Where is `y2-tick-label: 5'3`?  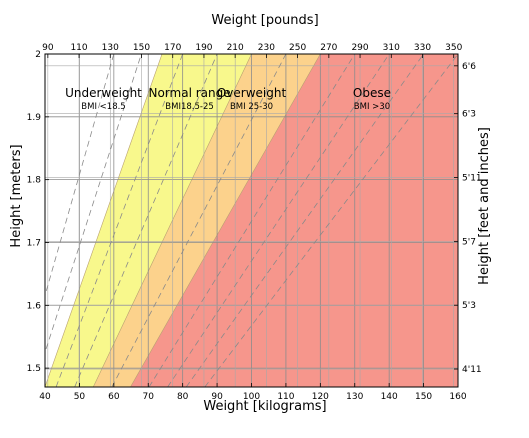
y2-tick-label: 5'3 is located at coordinates (469, 306).